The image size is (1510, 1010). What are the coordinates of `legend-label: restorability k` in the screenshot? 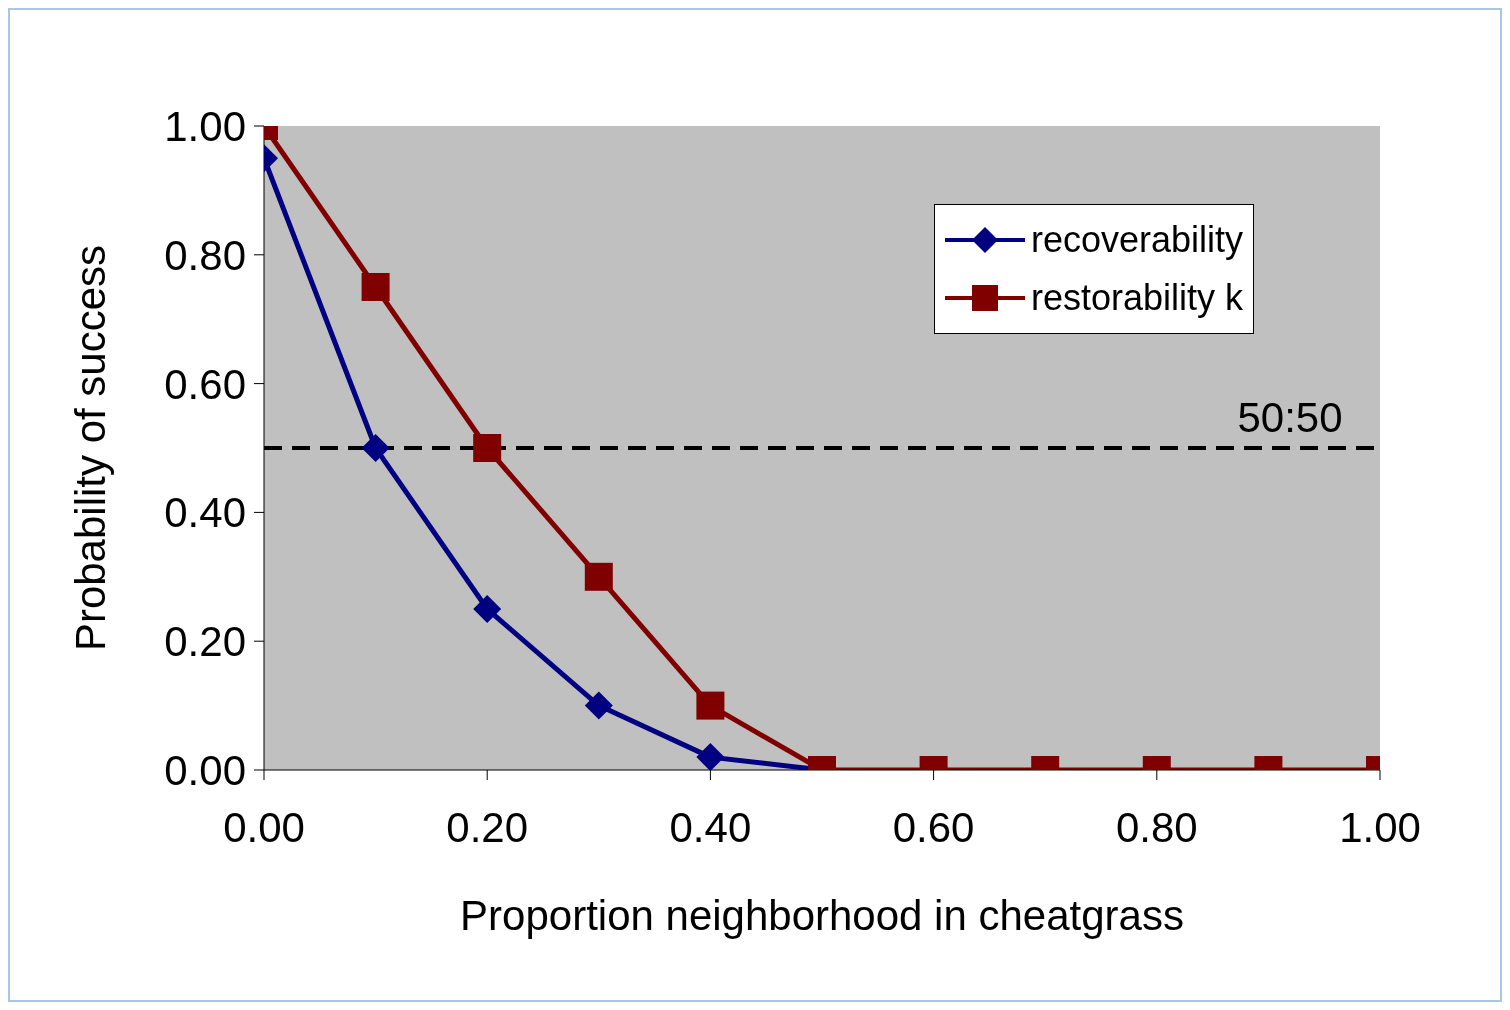 It's located at (1136, 298).